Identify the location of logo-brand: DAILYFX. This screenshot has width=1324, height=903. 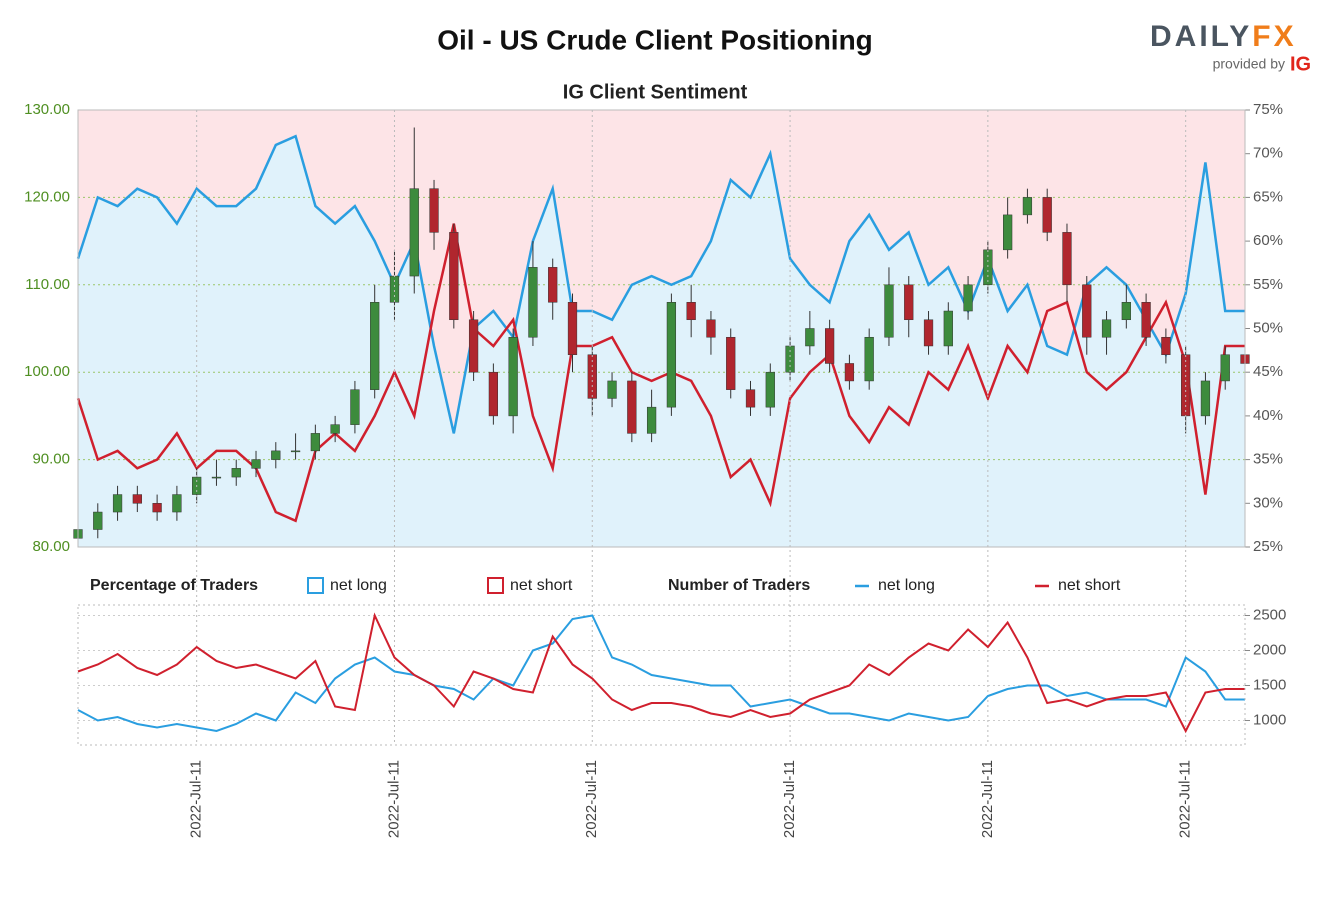
(1223, 36).